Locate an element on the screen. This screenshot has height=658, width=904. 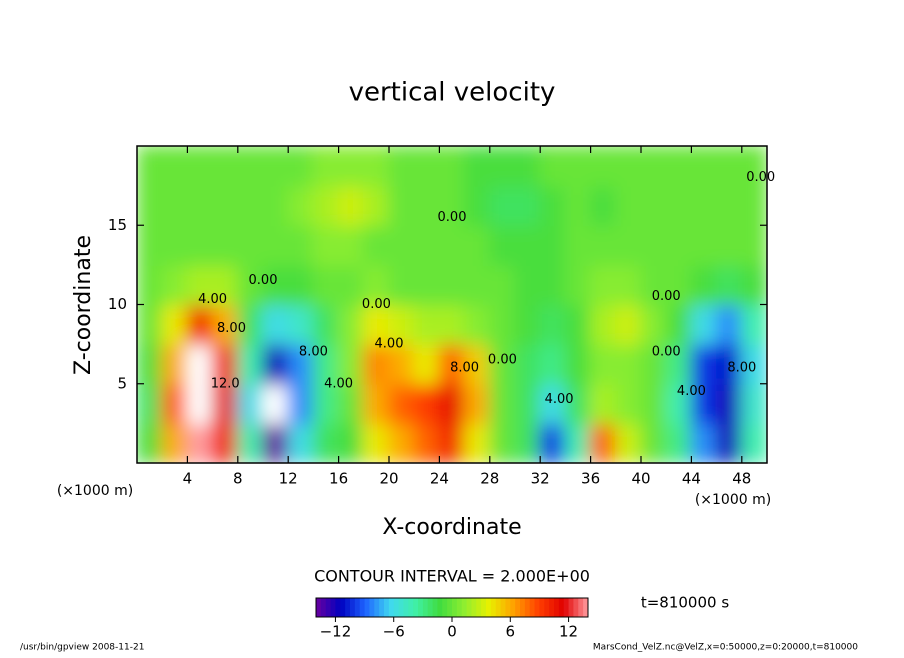
x-tick-label: 16 is located at coordinates (338, 479).